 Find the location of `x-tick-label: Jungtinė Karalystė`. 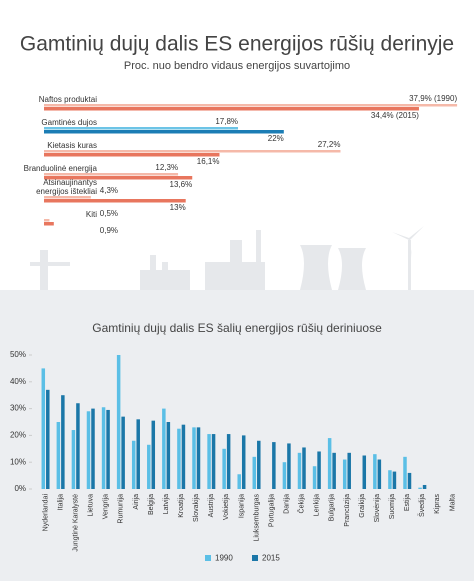

x-tick-label: Jungtinė Karalystė is located at coordinates (76, 523).